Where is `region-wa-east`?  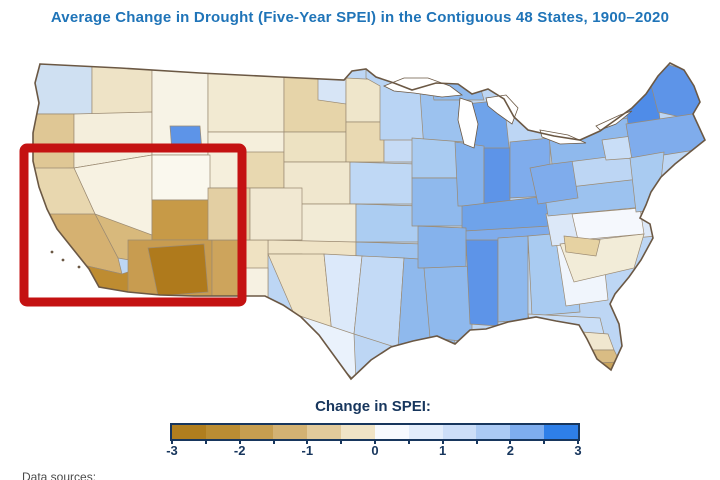
region-wa-east is located at coordinates (122, 89).